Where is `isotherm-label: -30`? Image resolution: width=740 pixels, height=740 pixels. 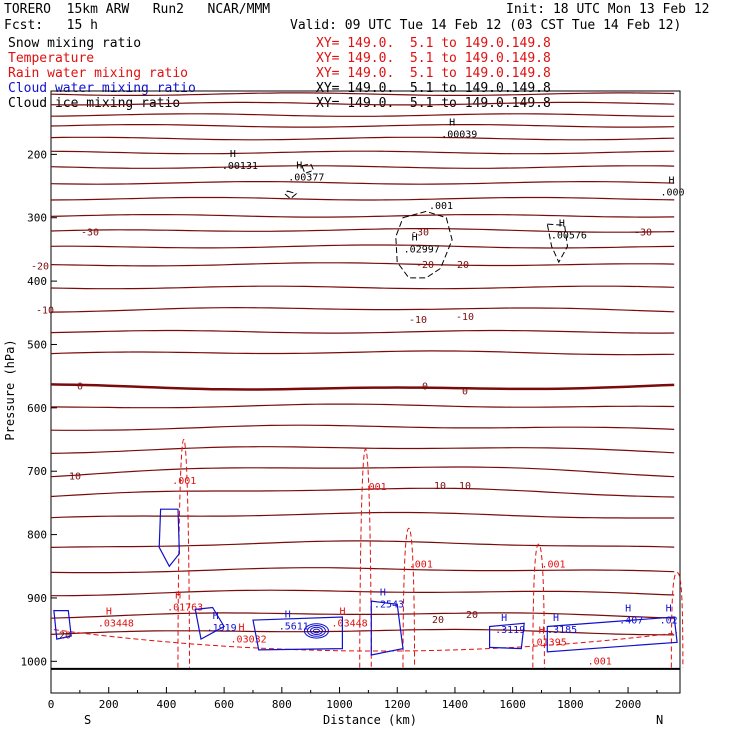 isotherm-label: -30 is located at coordinates (420, 233).